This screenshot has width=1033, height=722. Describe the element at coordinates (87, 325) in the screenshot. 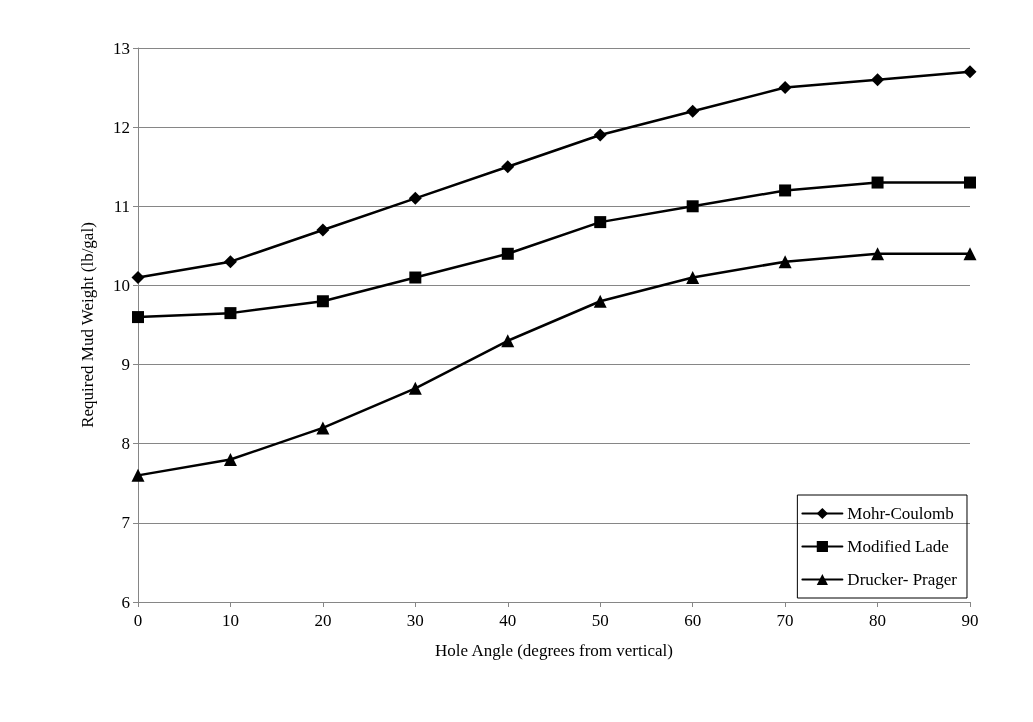

I see `y-axis-title: Required Mud Weight (lb/gal)` at that location.